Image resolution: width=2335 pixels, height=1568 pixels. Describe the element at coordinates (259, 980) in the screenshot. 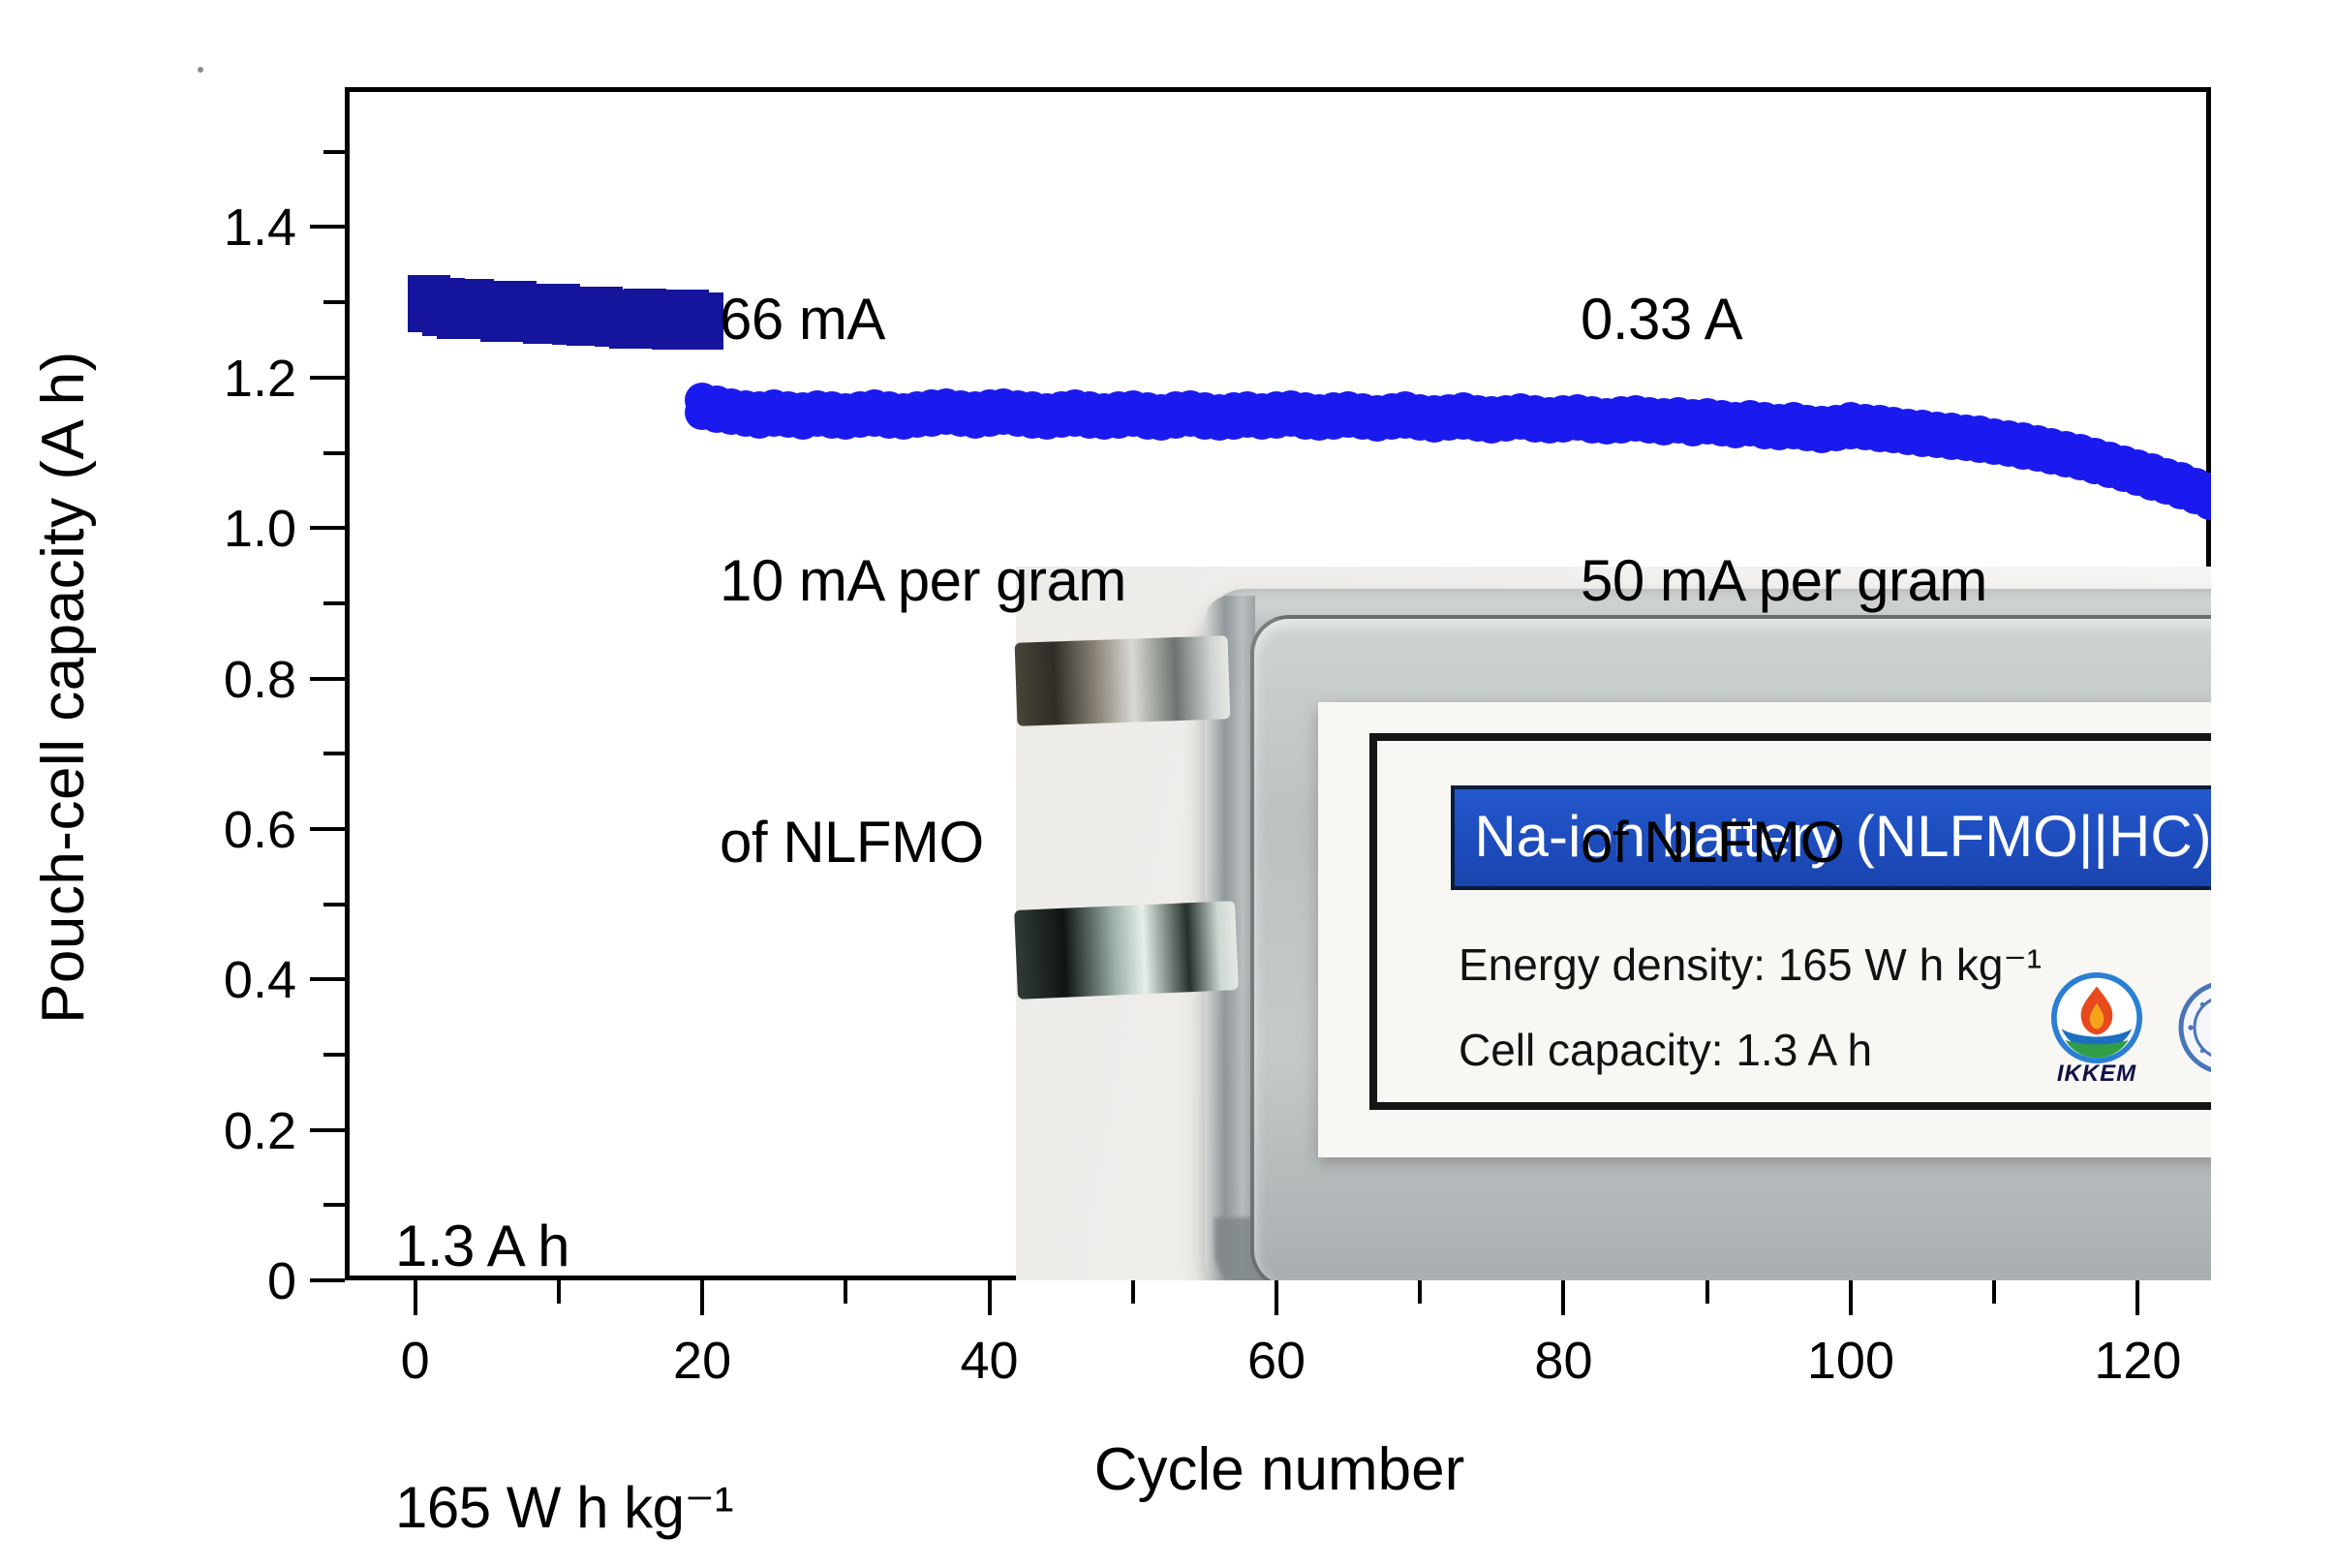

I see `y-tick-label: 0.4` at that location.